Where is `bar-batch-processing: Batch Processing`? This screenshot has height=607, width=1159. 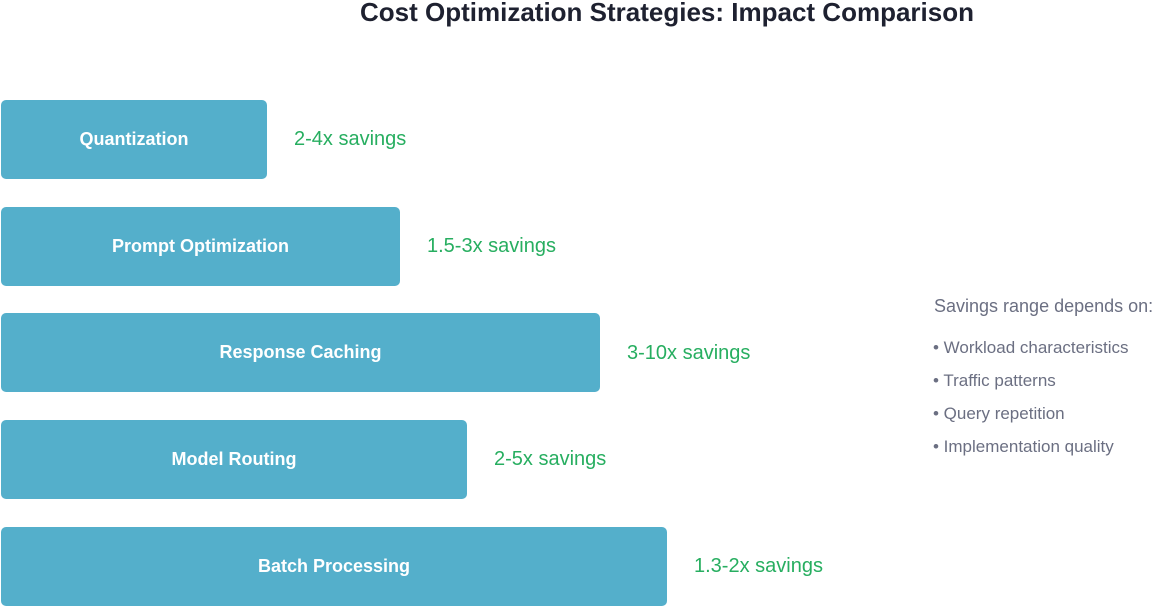
bar-batch-processing: Batch Processing is located at coordinates (334, 566).